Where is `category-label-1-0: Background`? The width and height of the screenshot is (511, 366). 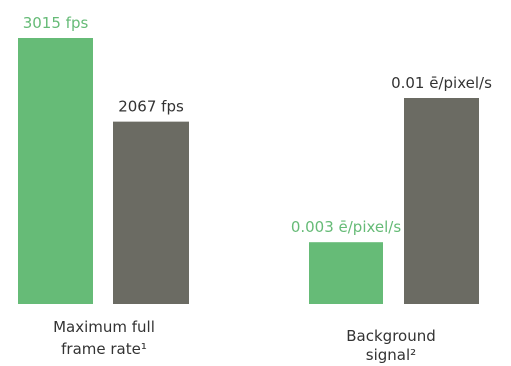 category-label-1-0: Background is located at coordinates (391, 336).